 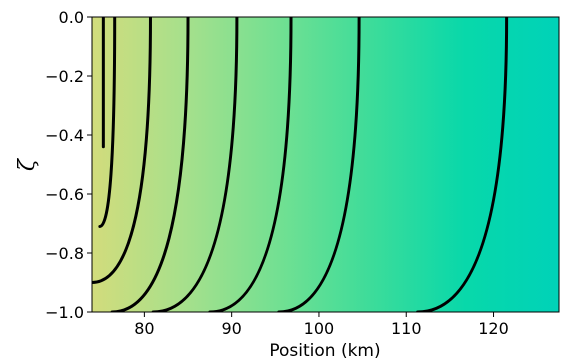 I want to click on x-tick-label: 100, so click(x=319, y=328).